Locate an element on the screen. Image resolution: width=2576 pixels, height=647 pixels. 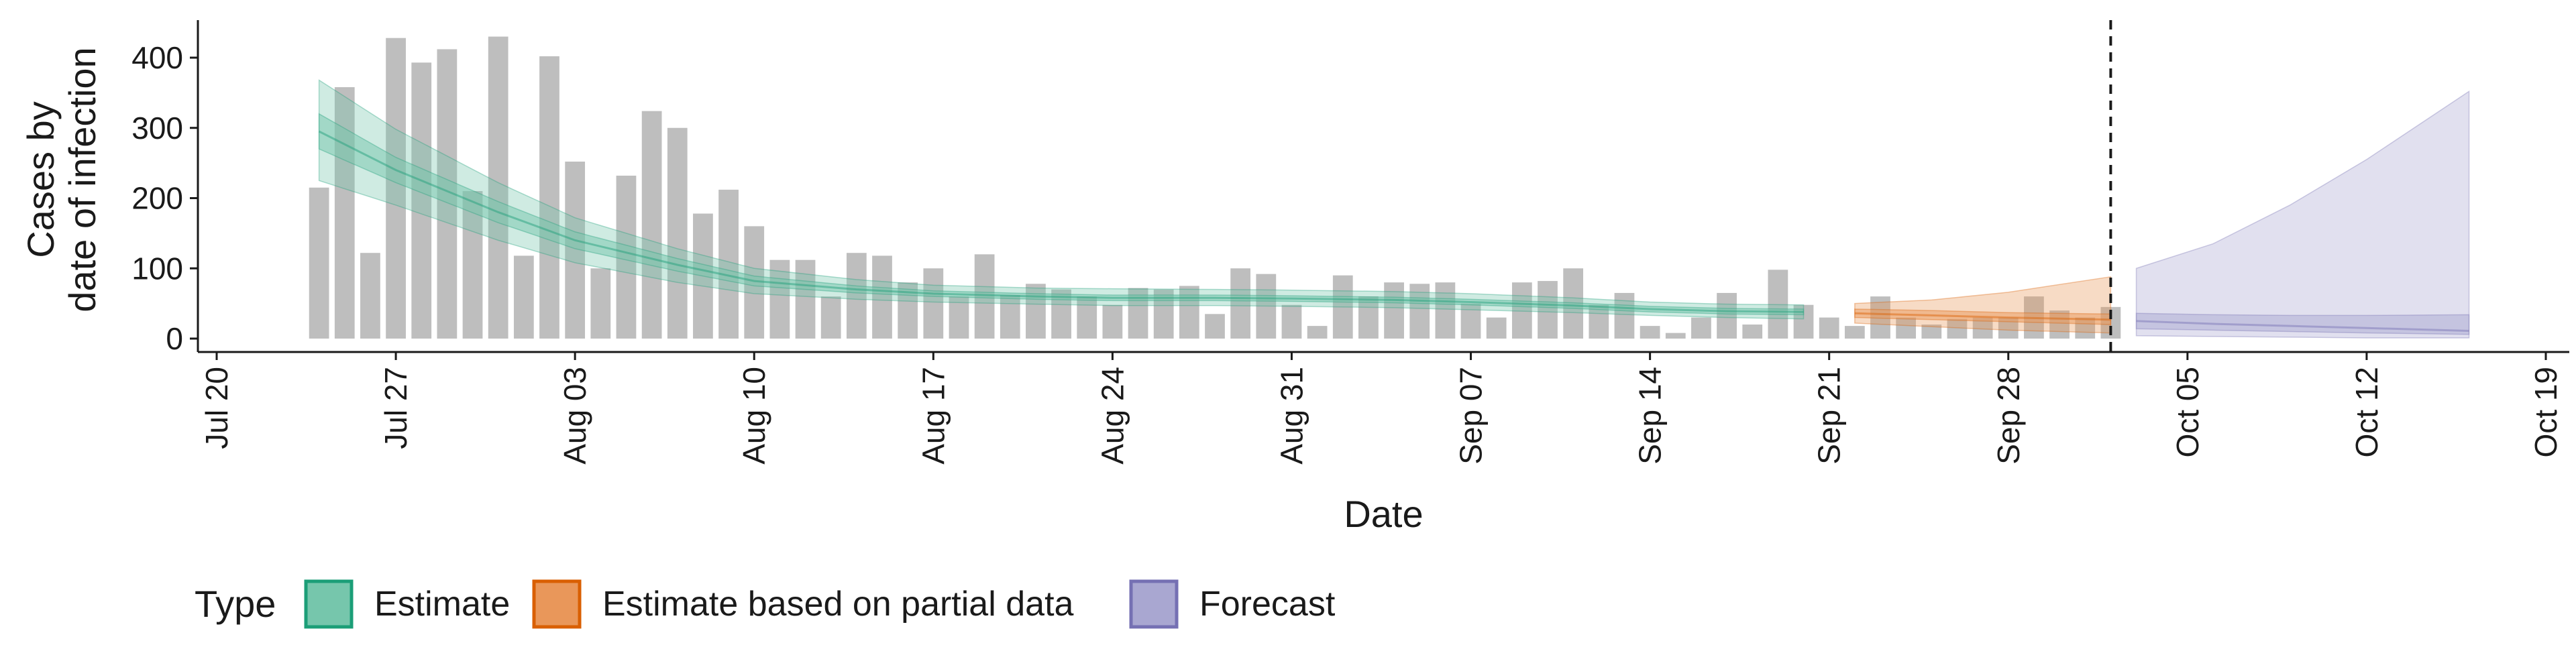
legend-label-3: Forecast is located at coordinates (1267, 604).